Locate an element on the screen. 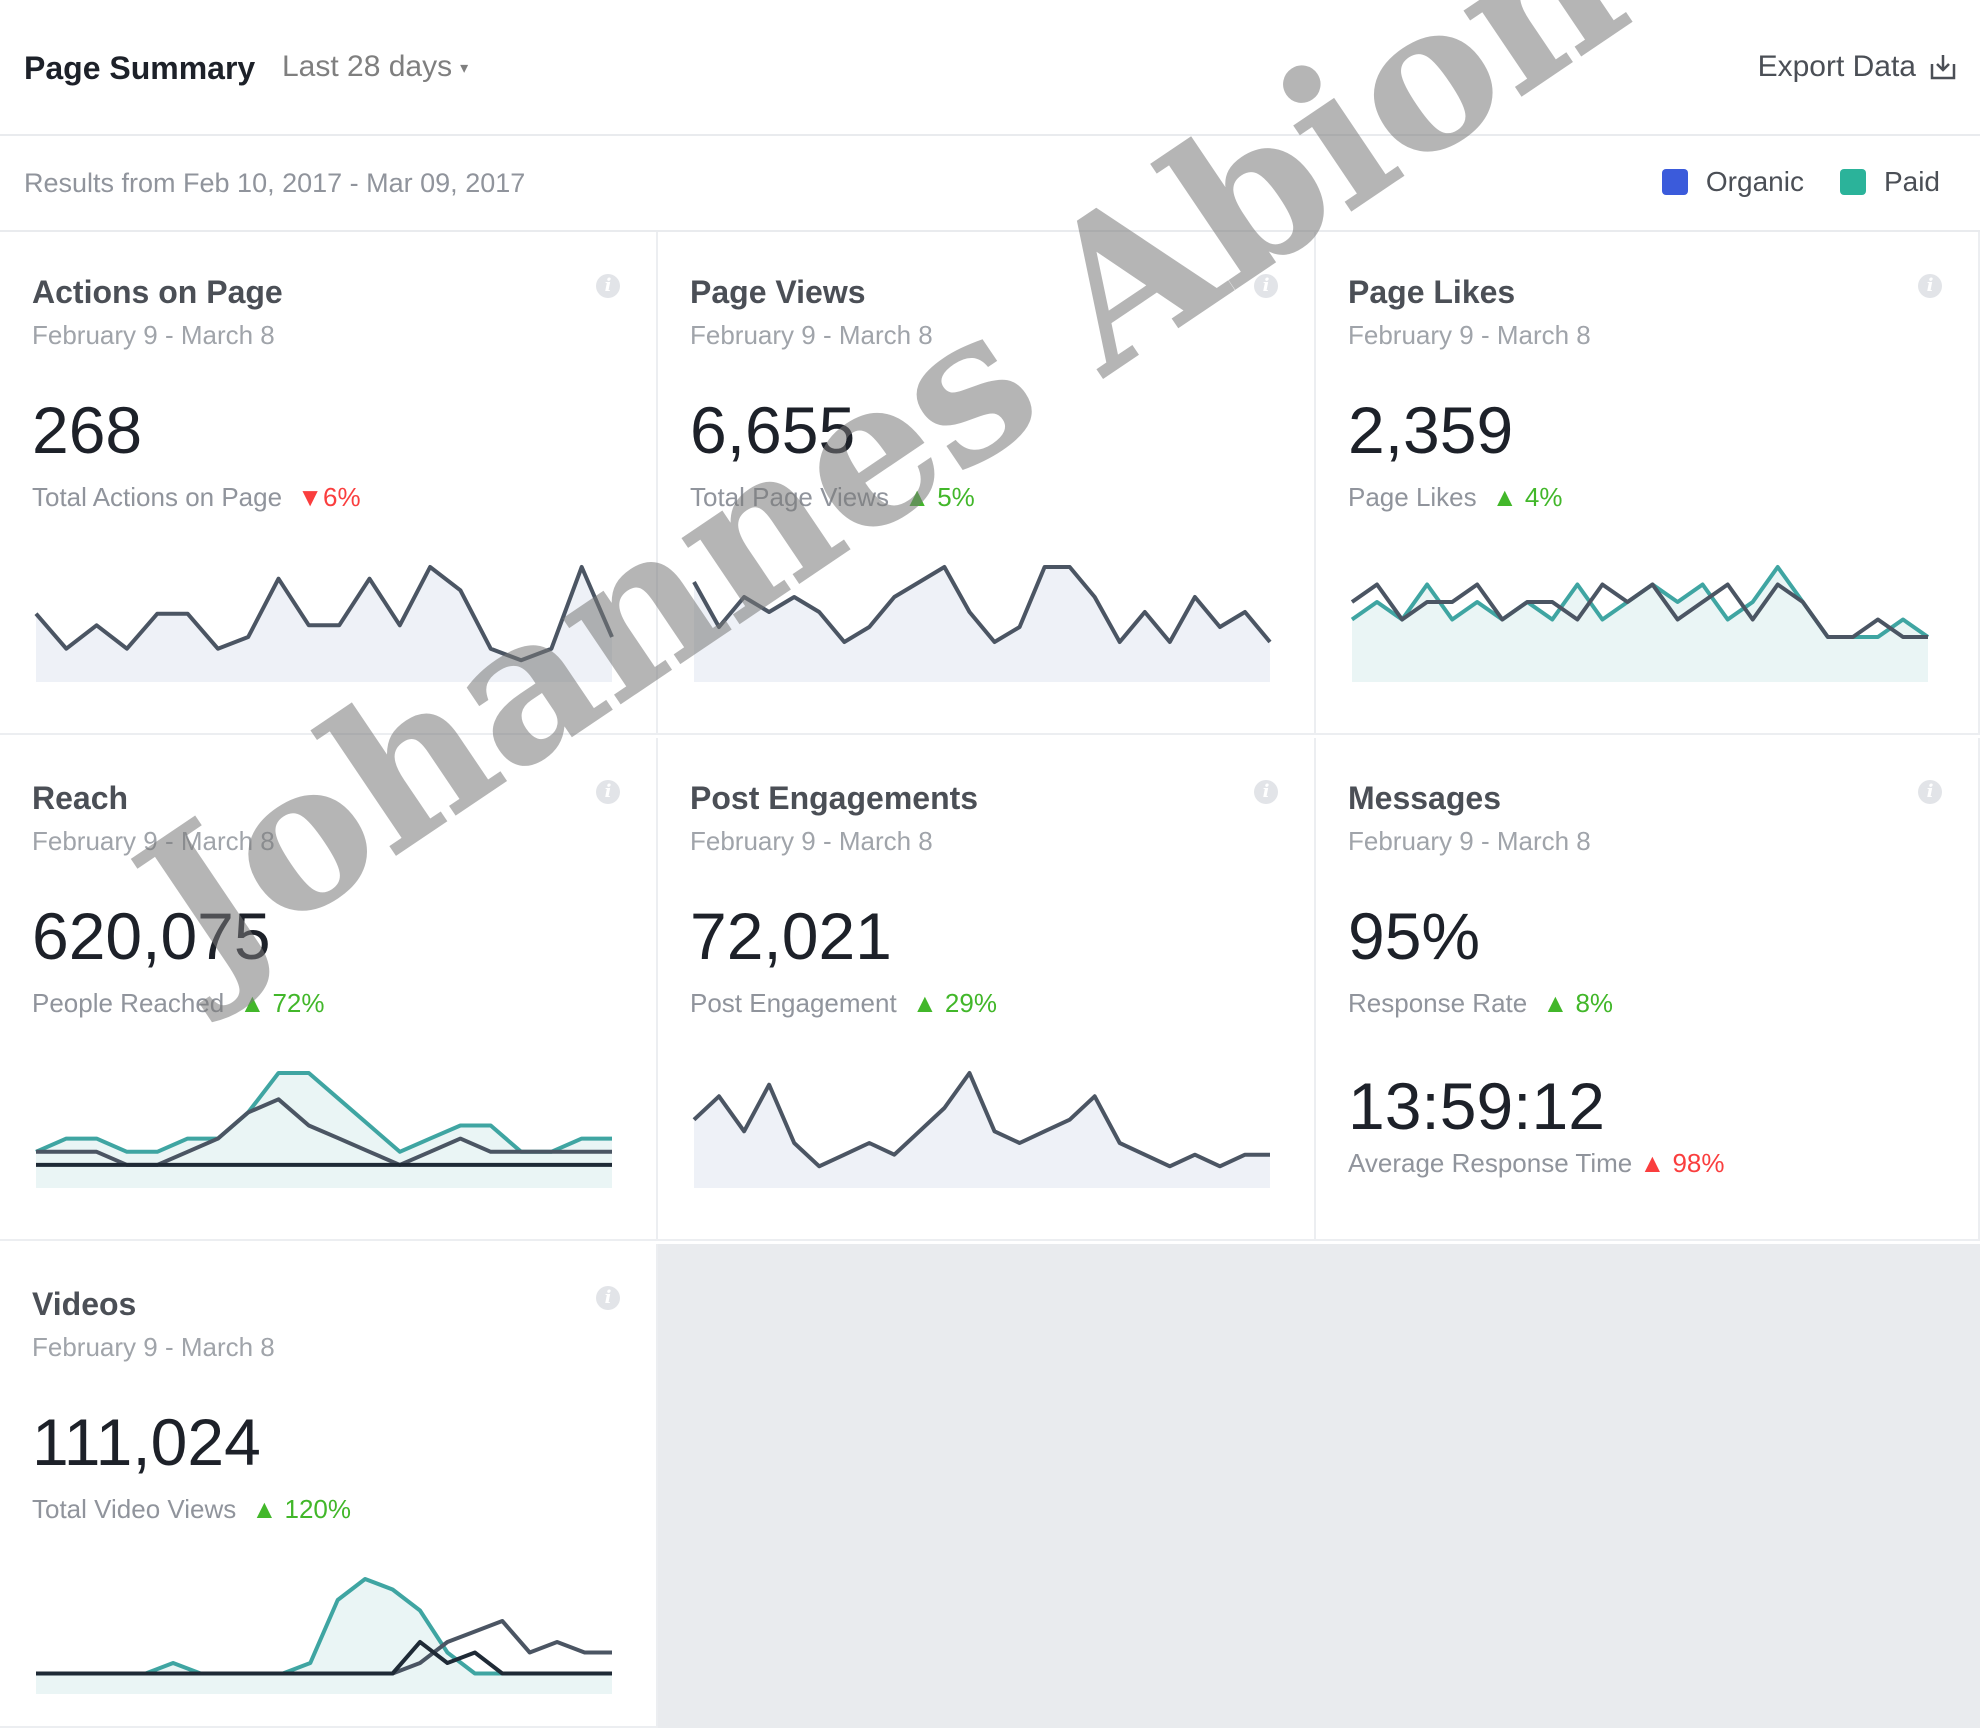 This screenshot has width=1980, height=1728. export-icon is located at coordinates (1943, 67).